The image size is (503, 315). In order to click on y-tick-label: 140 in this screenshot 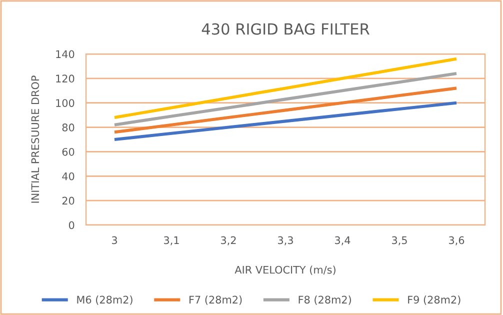, I will do `click(65, 54)`.